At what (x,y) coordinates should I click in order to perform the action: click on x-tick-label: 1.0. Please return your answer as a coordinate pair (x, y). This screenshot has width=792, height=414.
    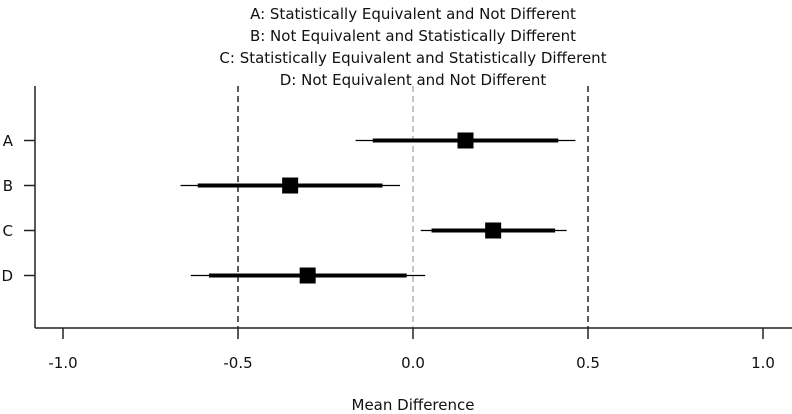
    Looking at the image, I should click on (763, 363).